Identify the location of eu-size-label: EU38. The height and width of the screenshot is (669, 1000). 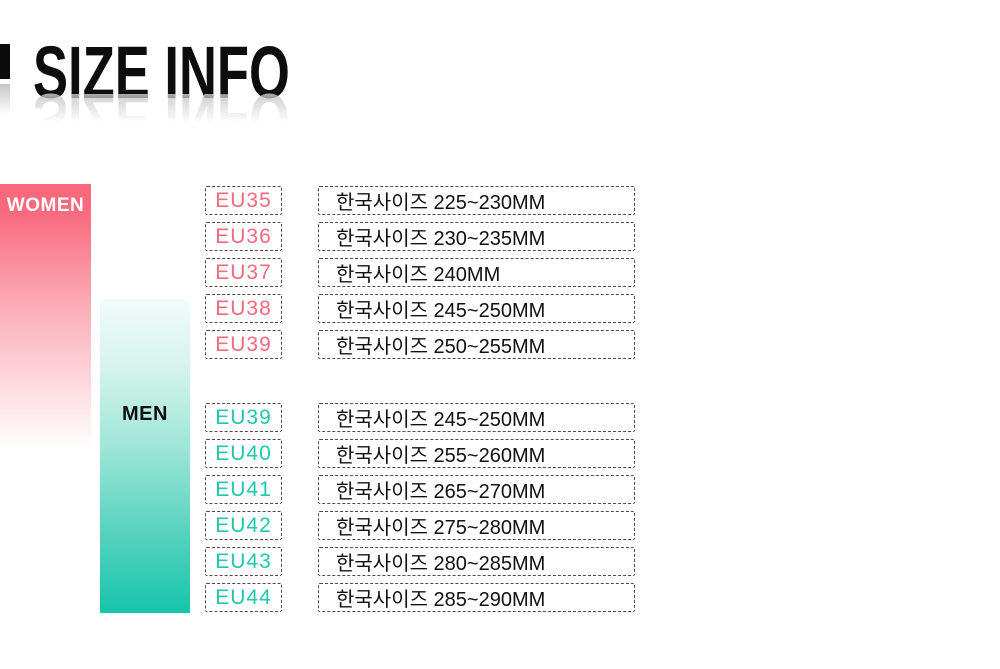
(243, 308).